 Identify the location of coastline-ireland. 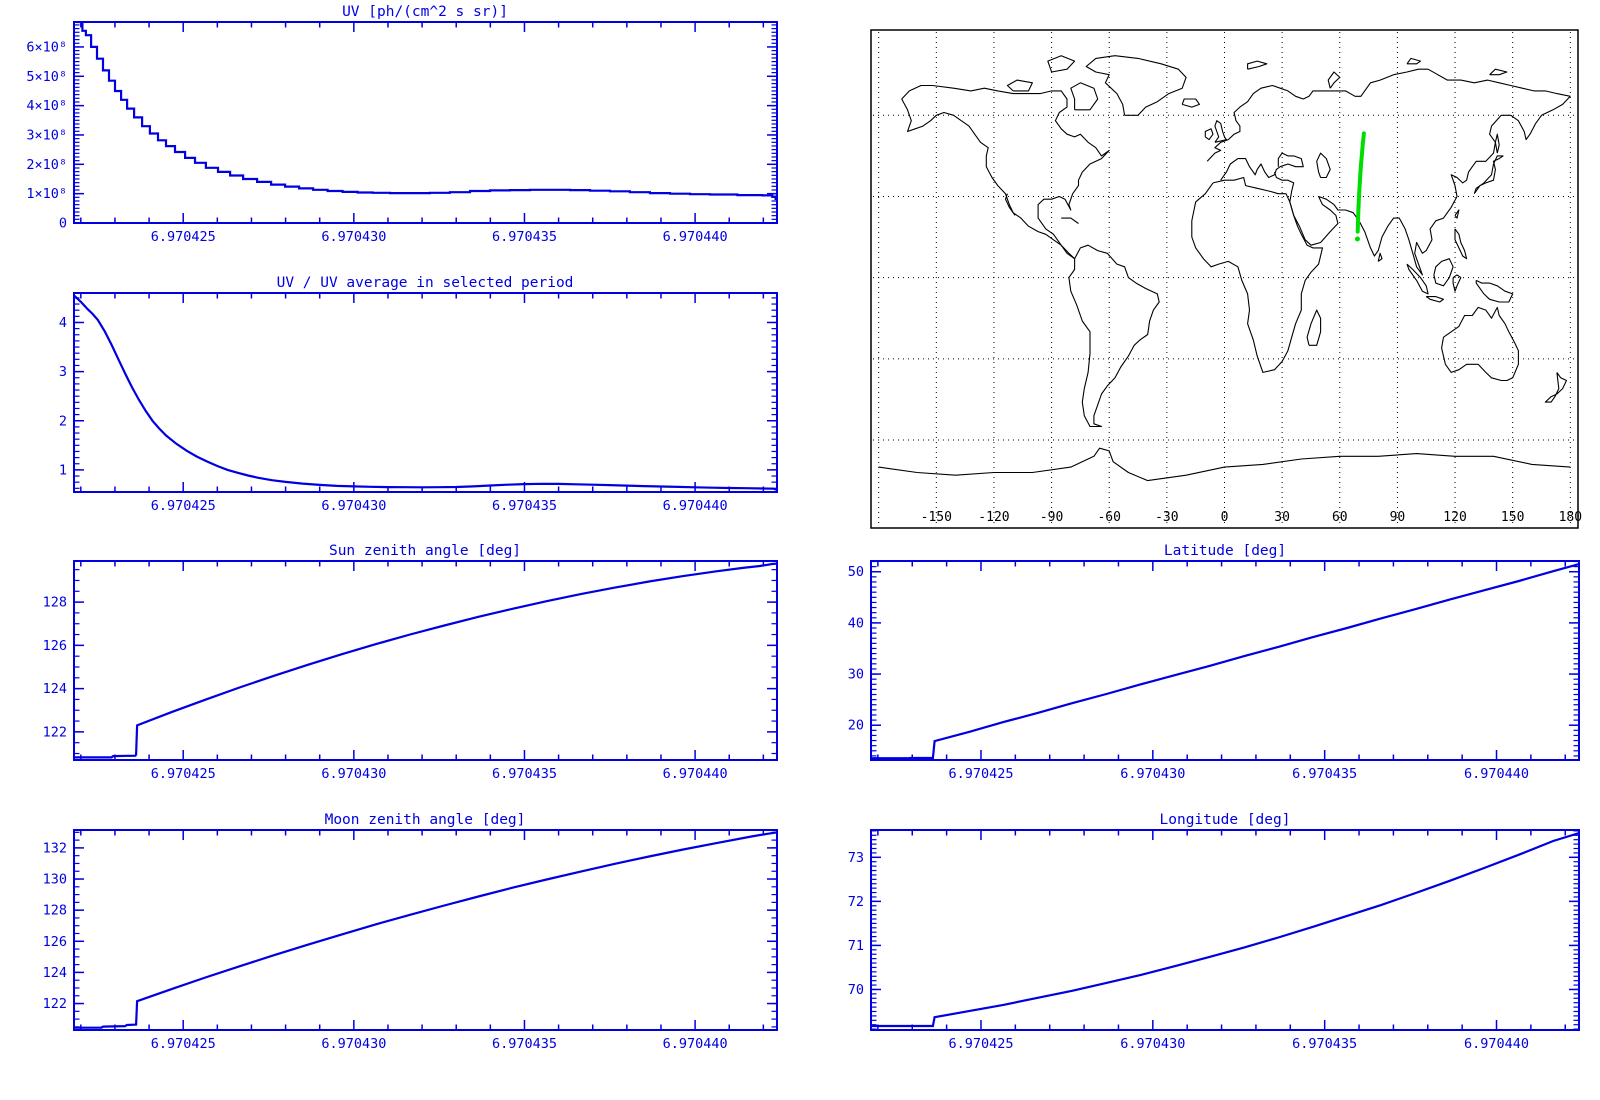
(1209, 134).